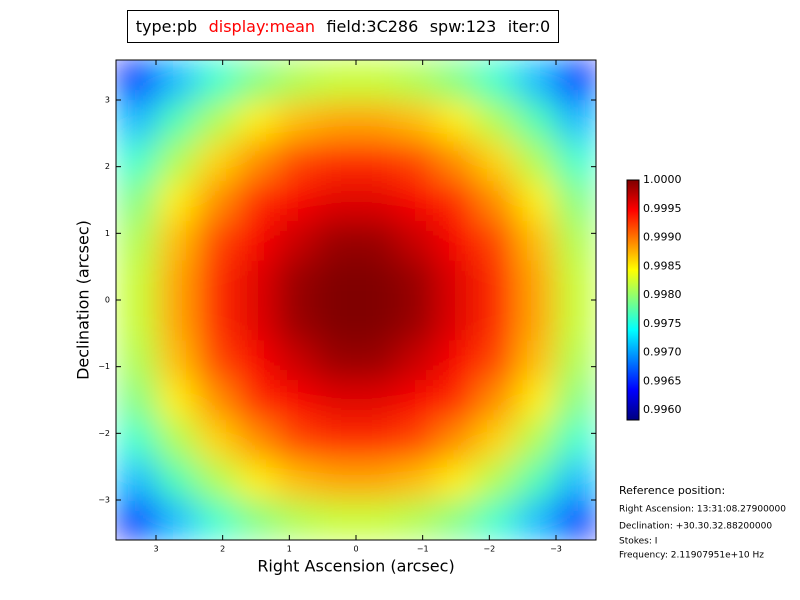  I want to click on x-axis-label: Right Ascension (arcsec), so click(355, 566).